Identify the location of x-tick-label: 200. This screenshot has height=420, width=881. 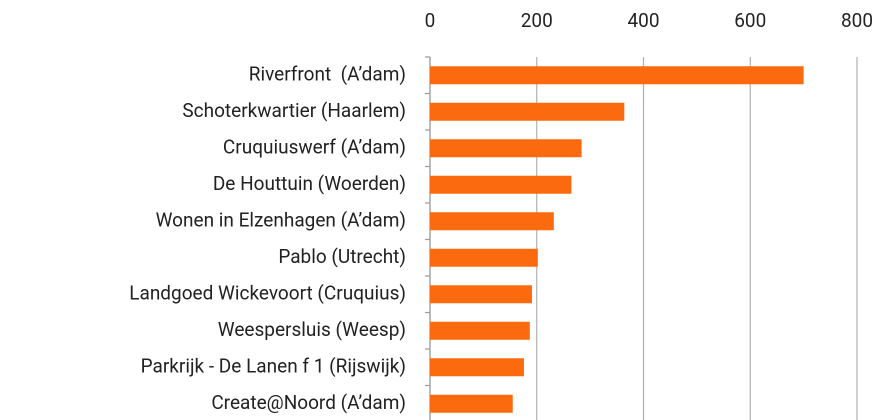
(537, 20).